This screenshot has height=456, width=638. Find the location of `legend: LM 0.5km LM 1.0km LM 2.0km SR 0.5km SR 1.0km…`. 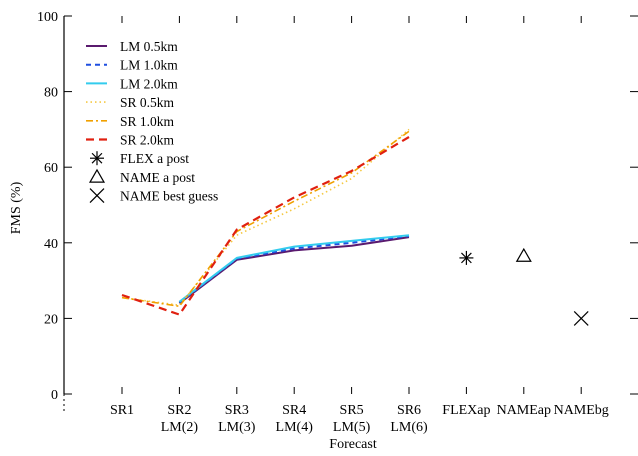

legend: LM 0.5km LM 1.0km LM 2.0km SR 0.5km SR 1.0km… is located at coordinates (152, 121).